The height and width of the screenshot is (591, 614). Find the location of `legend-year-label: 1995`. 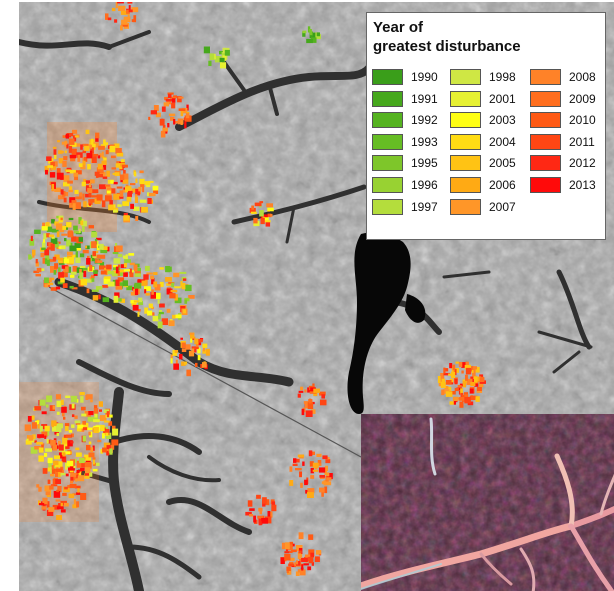

legend-year-label: 1995 is located at coordinates (424, 163).